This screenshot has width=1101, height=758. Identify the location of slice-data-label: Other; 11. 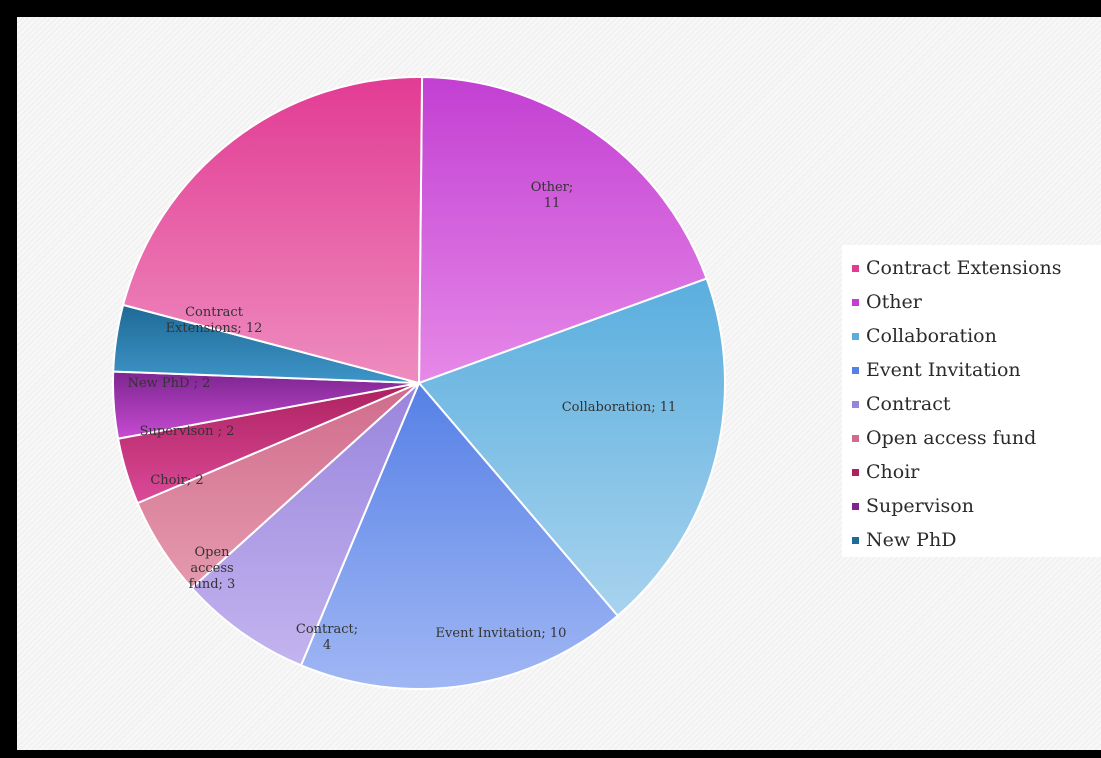
(552, 195).